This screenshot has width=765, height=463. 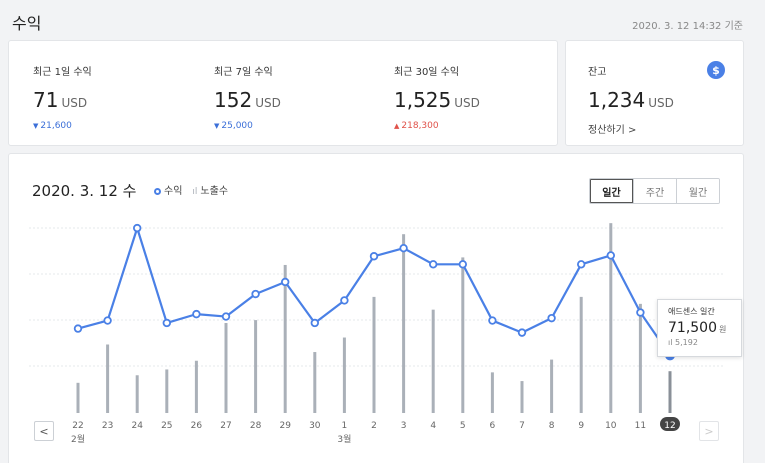 What do you see at coordinates (699, 328) in the screenshot?
I see `chart-tooltip: 애드센스 일간 71,500 원 ıl 5,192` at bounding box center [699, 328].